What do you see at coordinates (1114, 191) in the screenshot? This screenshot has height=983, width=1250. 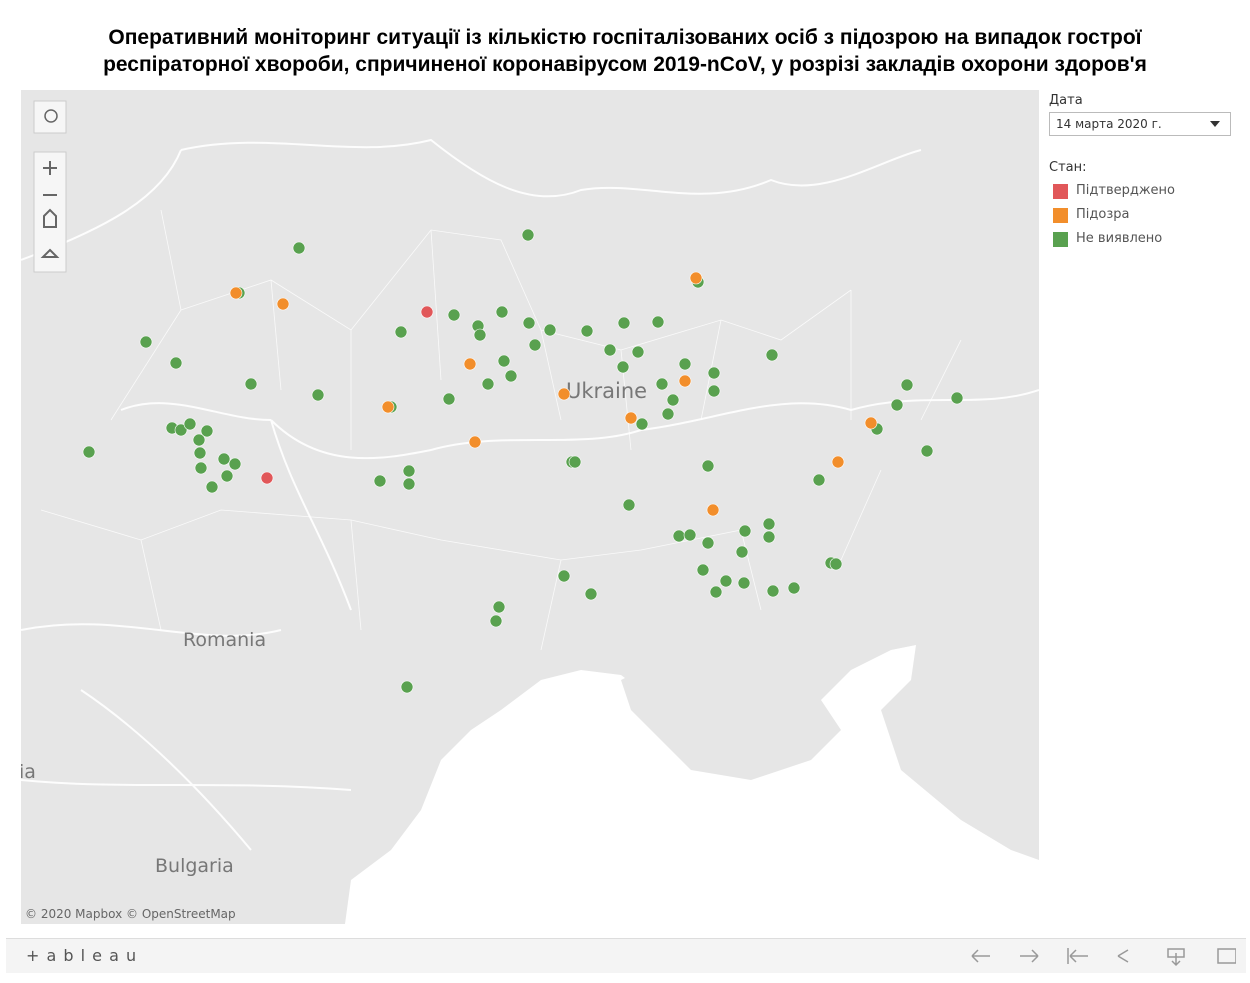 I see `legend-item: Підтверджено` at bounding box center [1114, 191].